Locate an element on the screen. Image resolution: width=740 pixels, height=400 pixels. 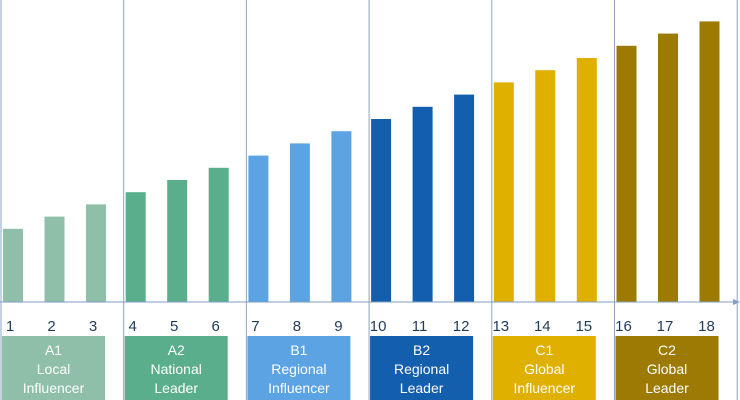
tick-label-6: 6 is located at coordinates (216, 326).